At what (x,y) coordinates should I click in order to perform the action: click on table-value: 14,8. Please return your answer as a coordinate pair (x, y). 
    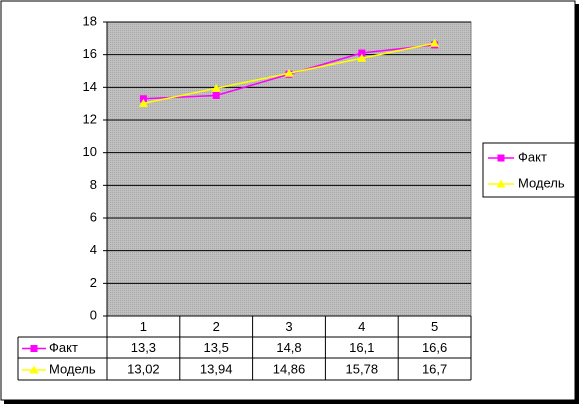
    Looking at the image, I should click on (288, 347).